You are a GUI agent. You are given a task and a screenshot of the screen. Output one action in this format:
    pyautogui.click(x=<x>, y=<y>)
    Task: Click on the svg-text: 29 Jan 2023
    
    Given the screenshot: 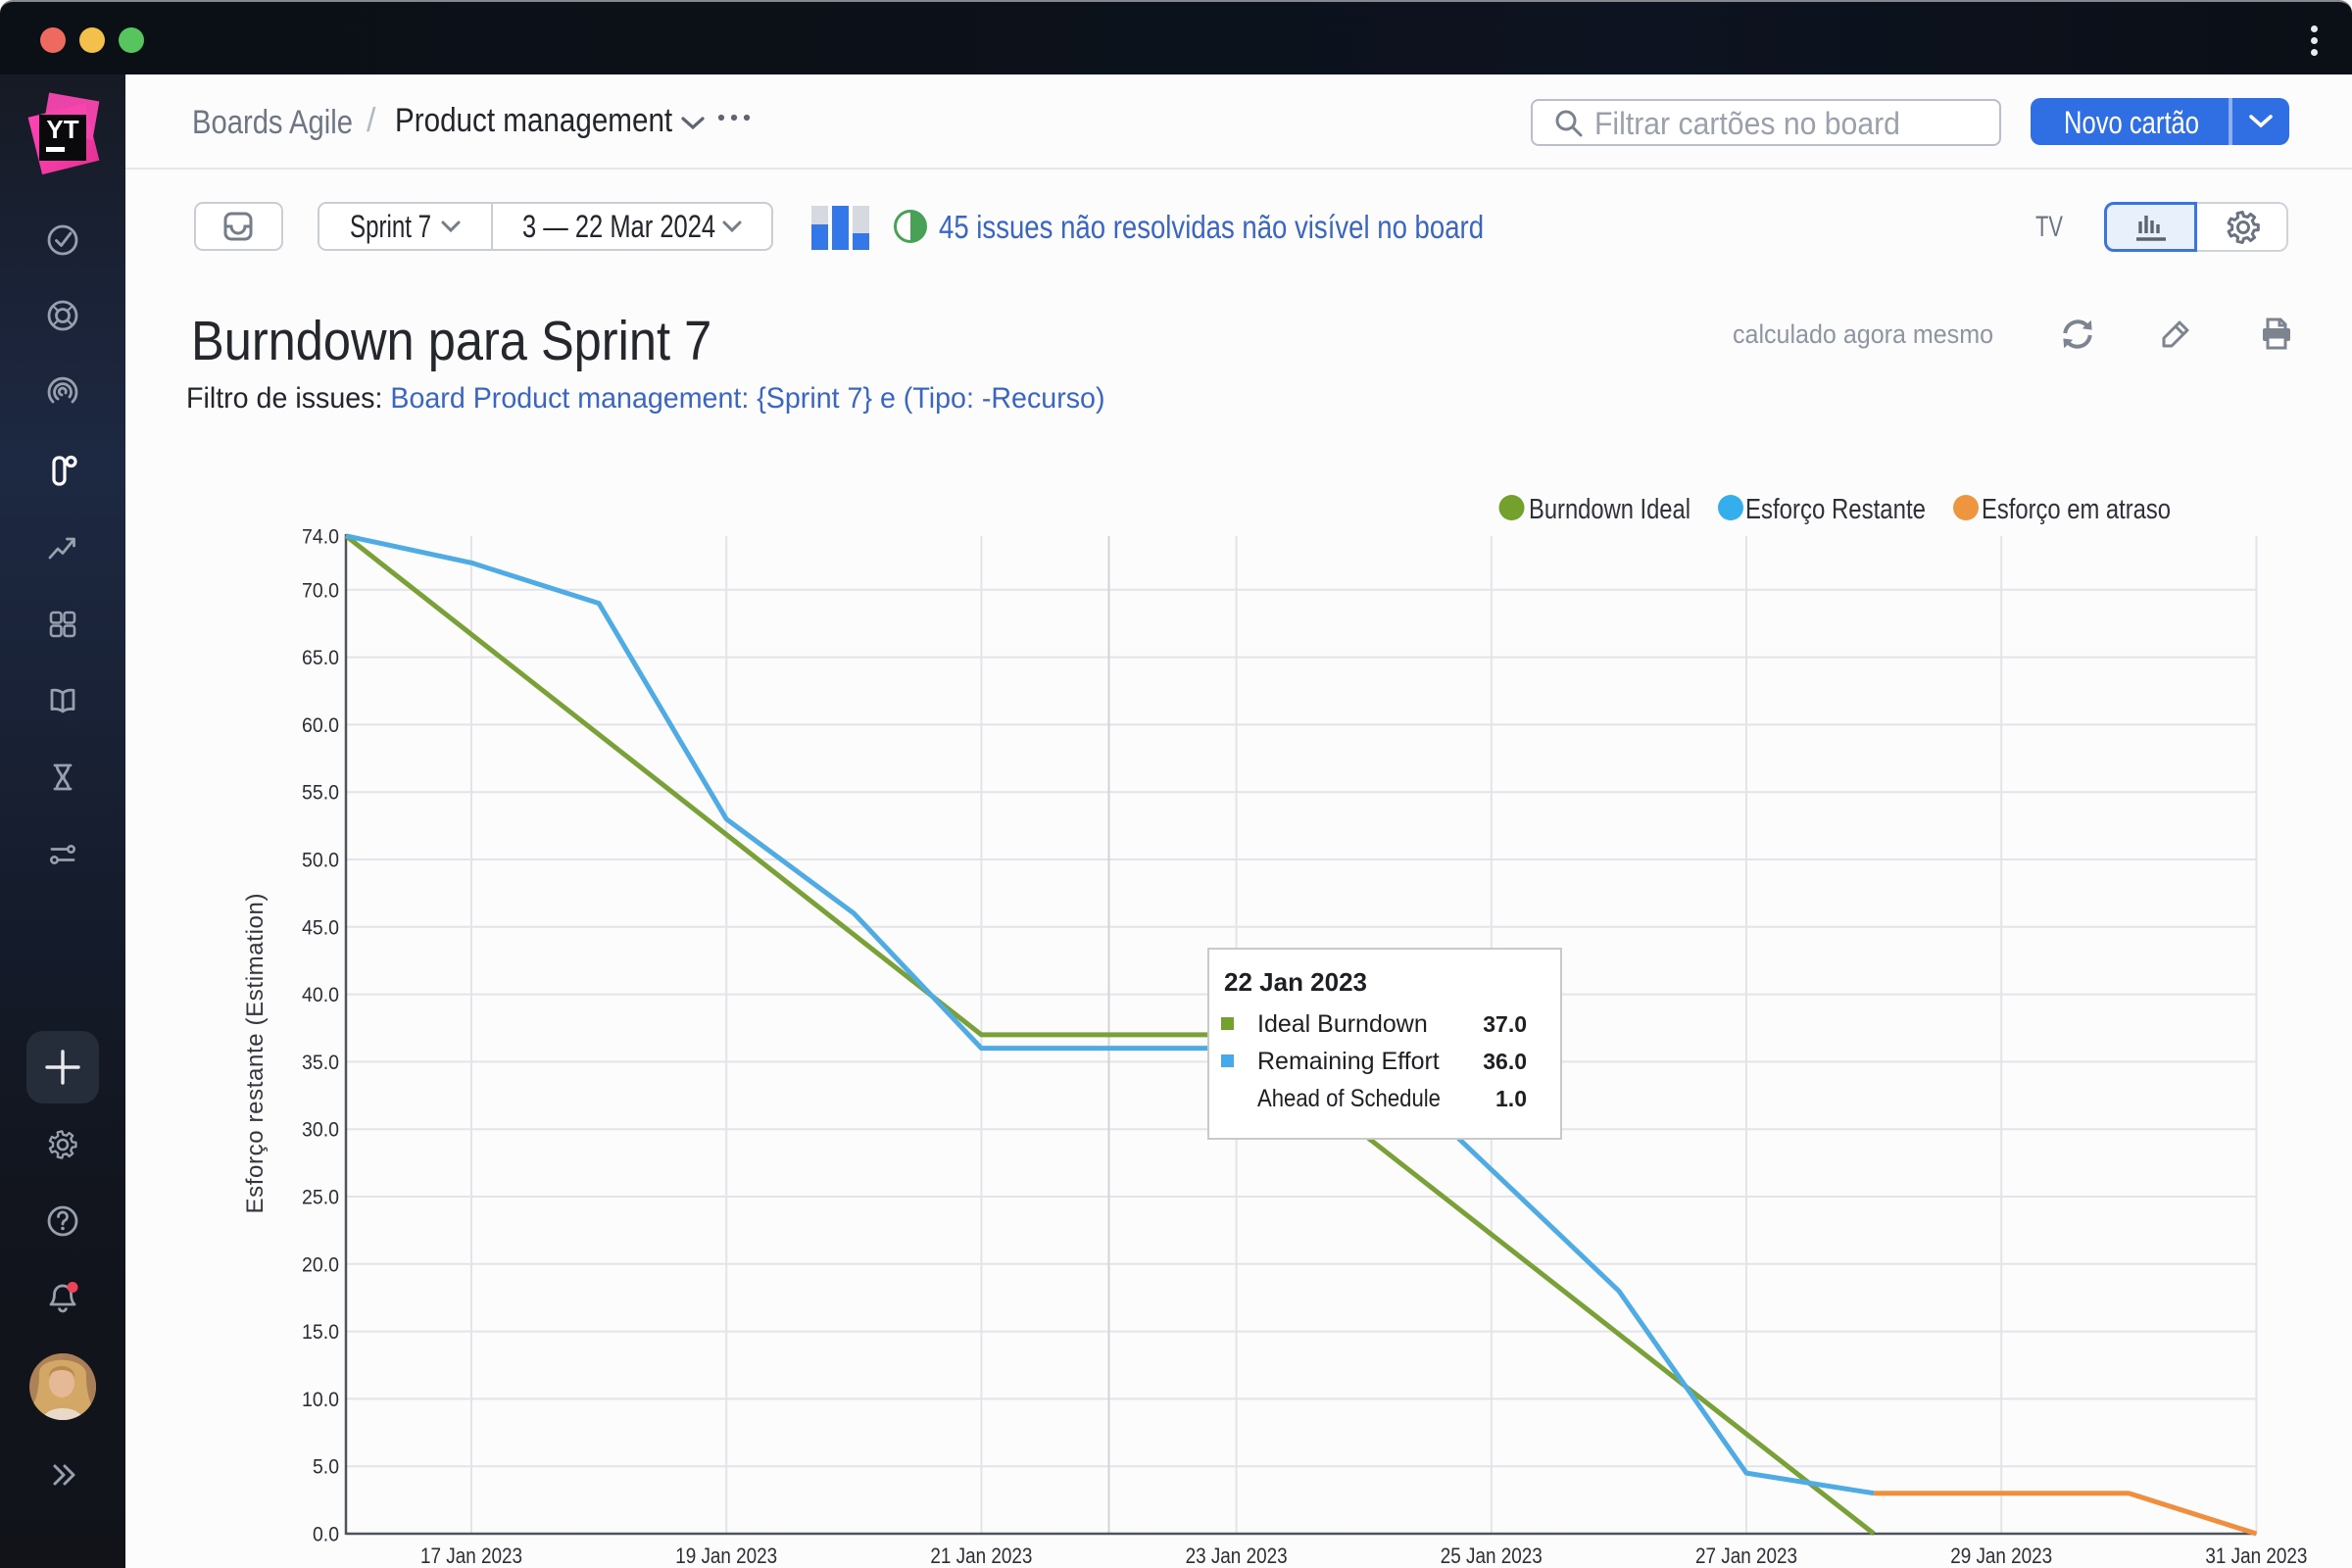 What is the action you would take?
    pyautogui.click(x=2001, y=1556)
    